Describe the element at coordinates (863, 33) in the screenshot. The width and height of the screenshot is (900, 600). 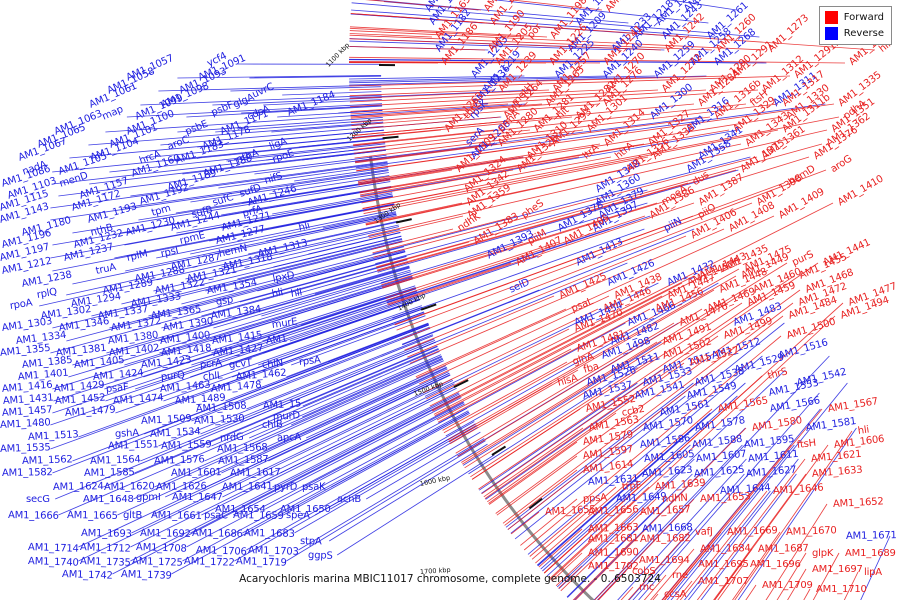
I see `legend-label-reverse: Reverse` at that location.